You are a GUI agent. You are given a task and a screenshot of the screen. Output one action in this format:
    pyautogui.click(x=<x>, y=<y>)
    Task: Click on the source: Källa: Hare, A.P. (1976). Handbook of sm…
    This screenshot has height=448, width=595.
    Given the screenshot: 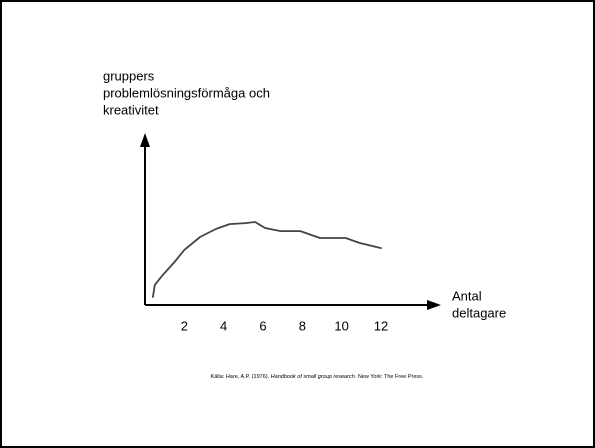 What is the action you would take?
    pyautogui.click(x=317, y=377)
    